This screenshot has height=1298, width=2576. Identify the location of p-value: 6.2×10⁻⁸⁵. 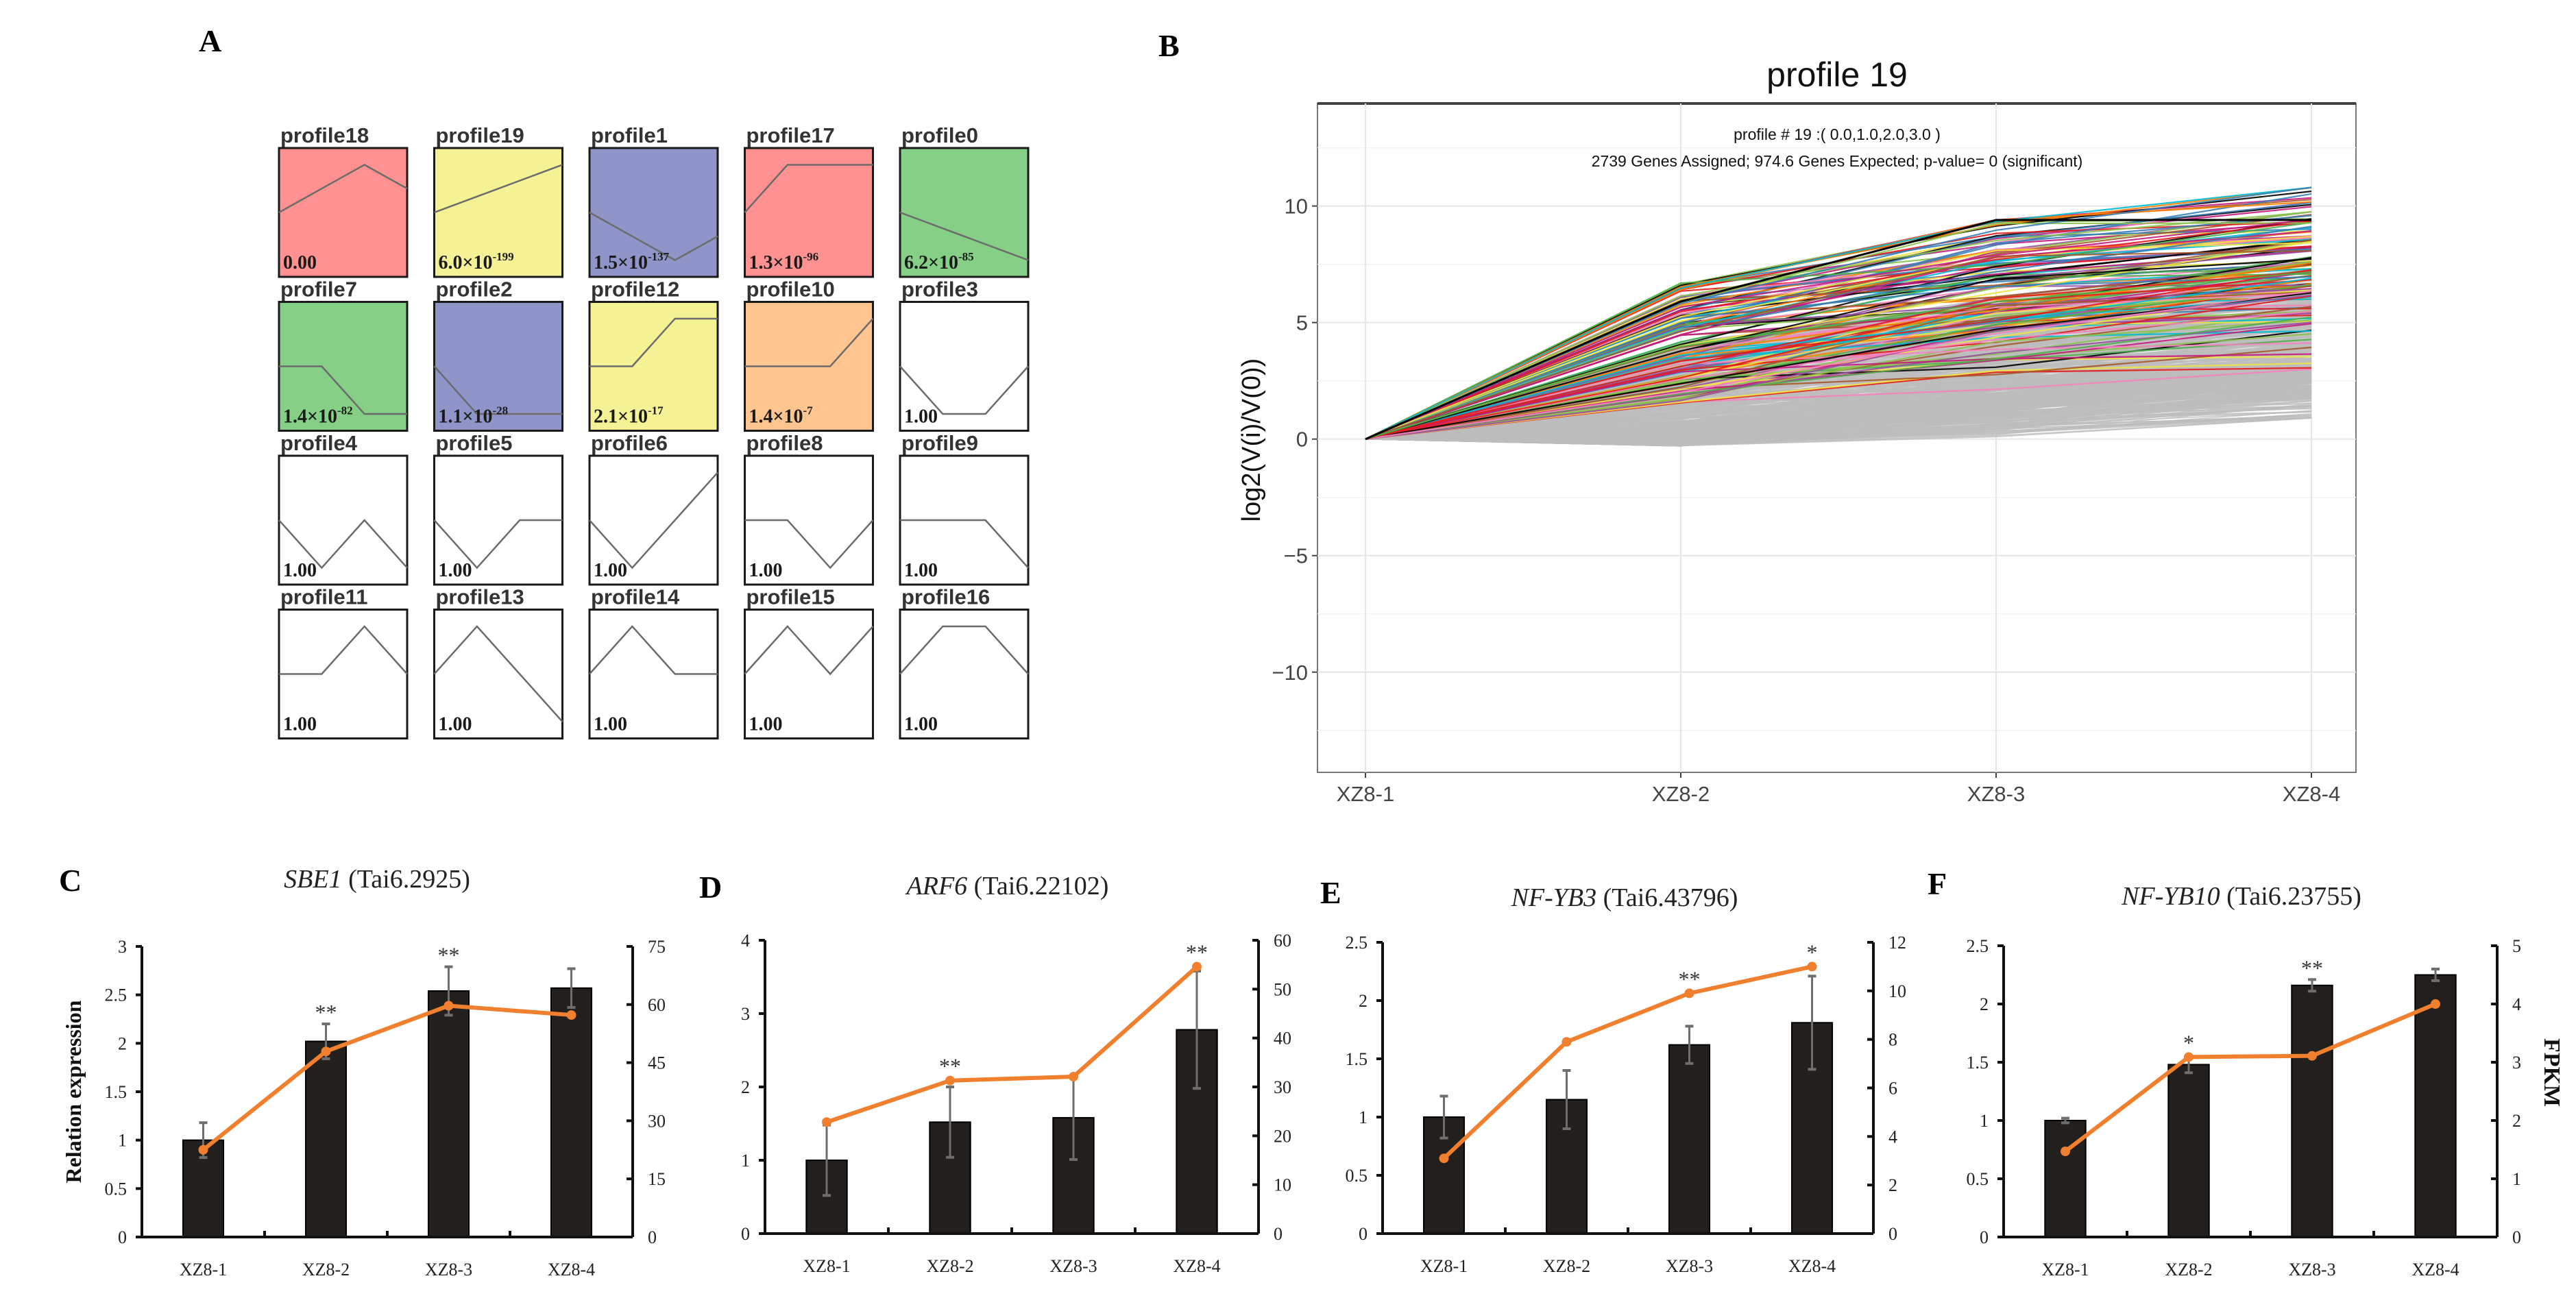
(939, 261).